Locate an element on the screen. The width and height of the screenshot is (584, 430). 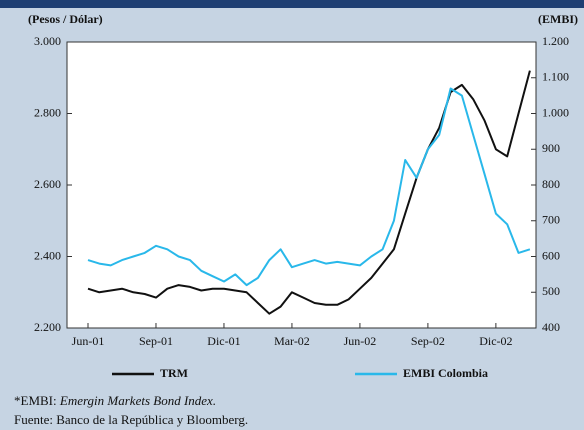
x-tick-label: Jun-02 is located at coordinates (360, 341).